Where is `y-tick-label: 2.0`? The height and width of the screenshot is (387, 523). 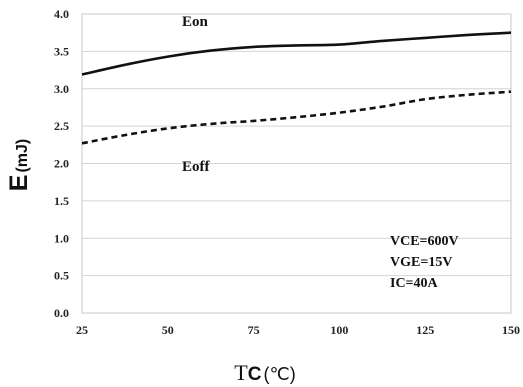
y-tick-label: 2.0 is located at coordinates (61, 164).